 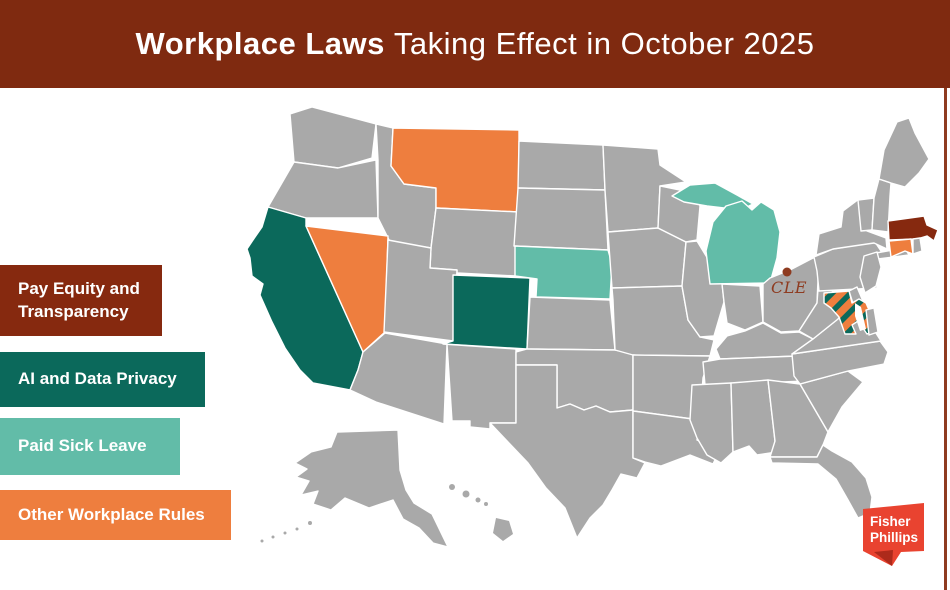 I want to click on state-az, so click(x=398, y=378).